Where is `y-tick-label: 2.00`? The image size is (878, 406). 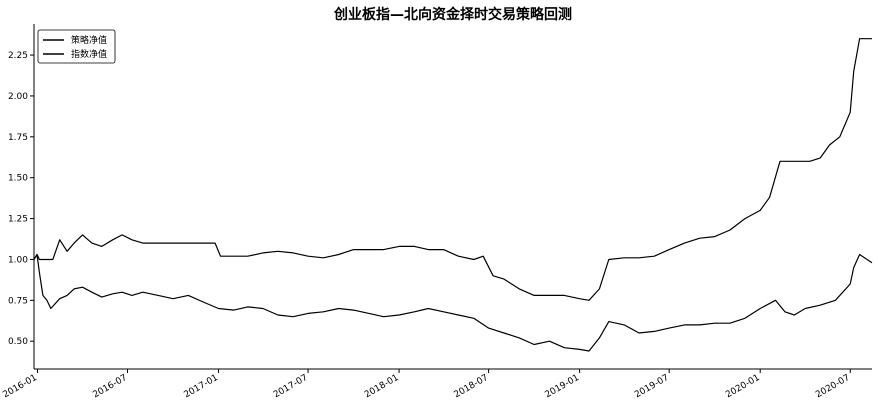
y-tick-label: 2.00 is located at coordinates (18, 97).